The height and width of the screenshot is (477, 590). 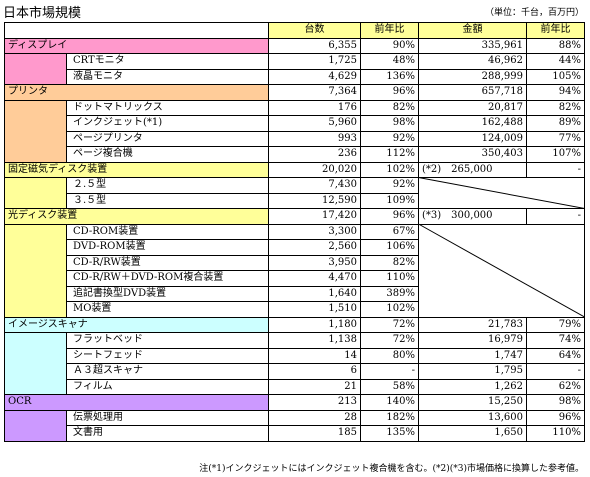 I want to click on item-amount: 1,262, so click(x=472, y=386).